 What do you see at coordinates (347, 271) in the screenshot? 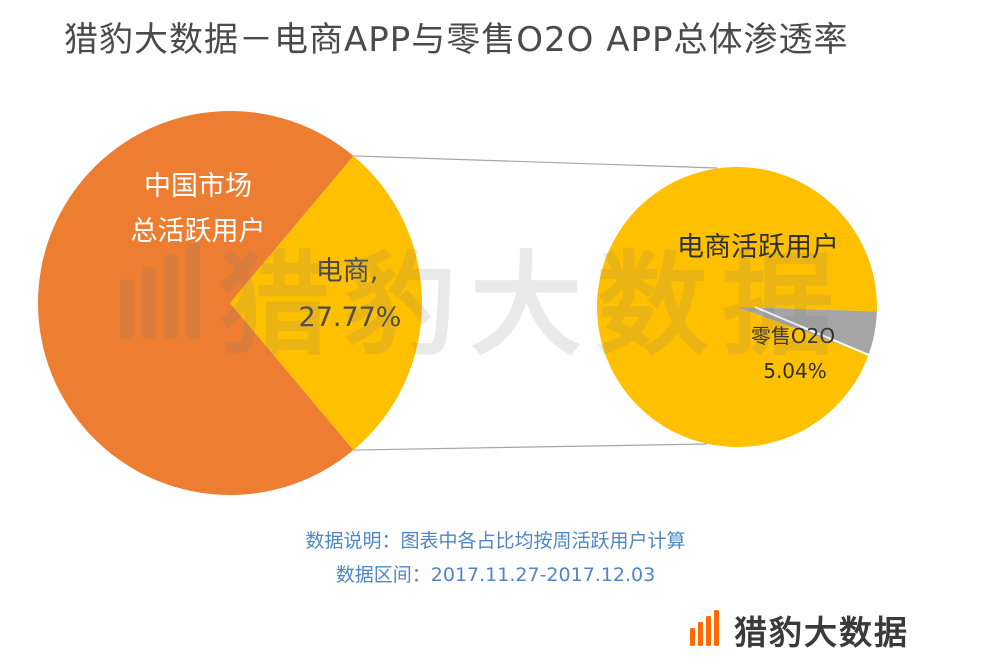
I see `label-main-ecommerce-name: 电商,` at bounding box center [347, 271].